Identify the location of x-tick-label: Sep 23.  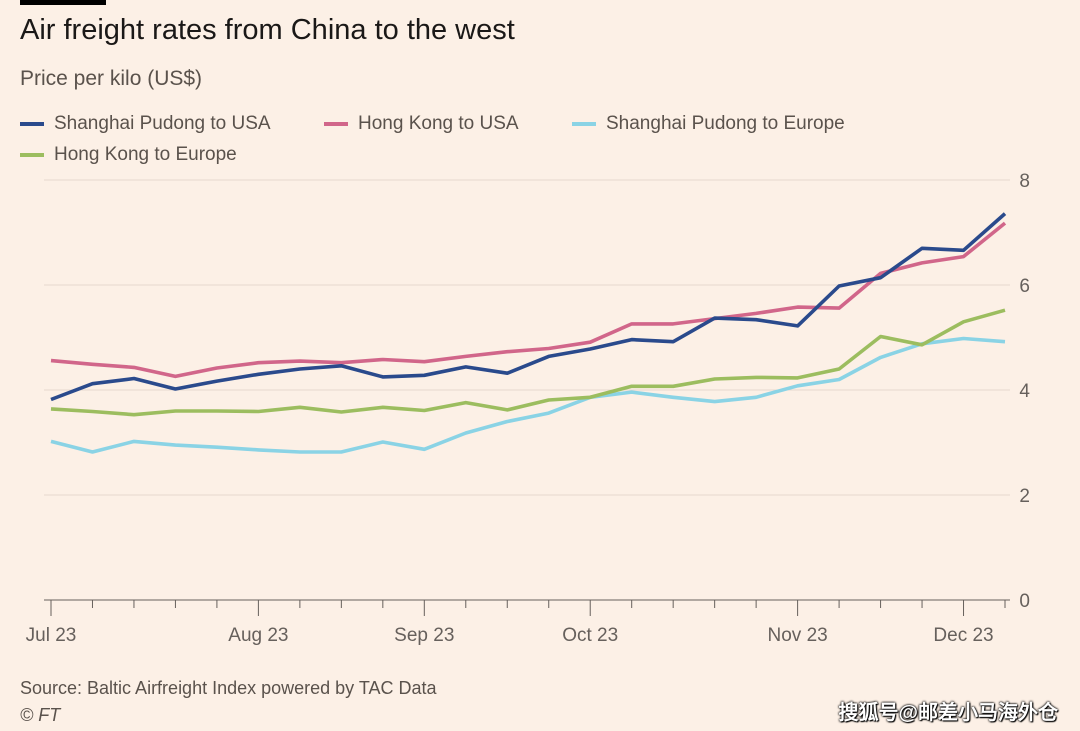
(424, 635).